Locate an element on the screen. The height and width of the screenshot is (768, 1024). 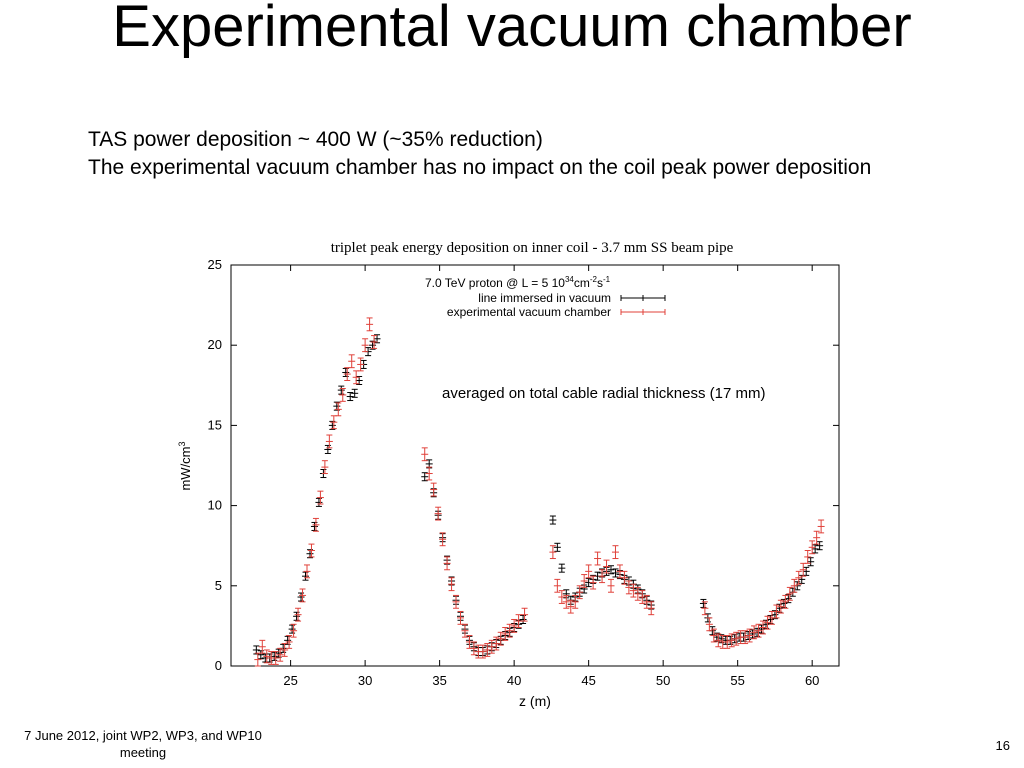
legend-marker-chamber is located at coordinates (643, 312).